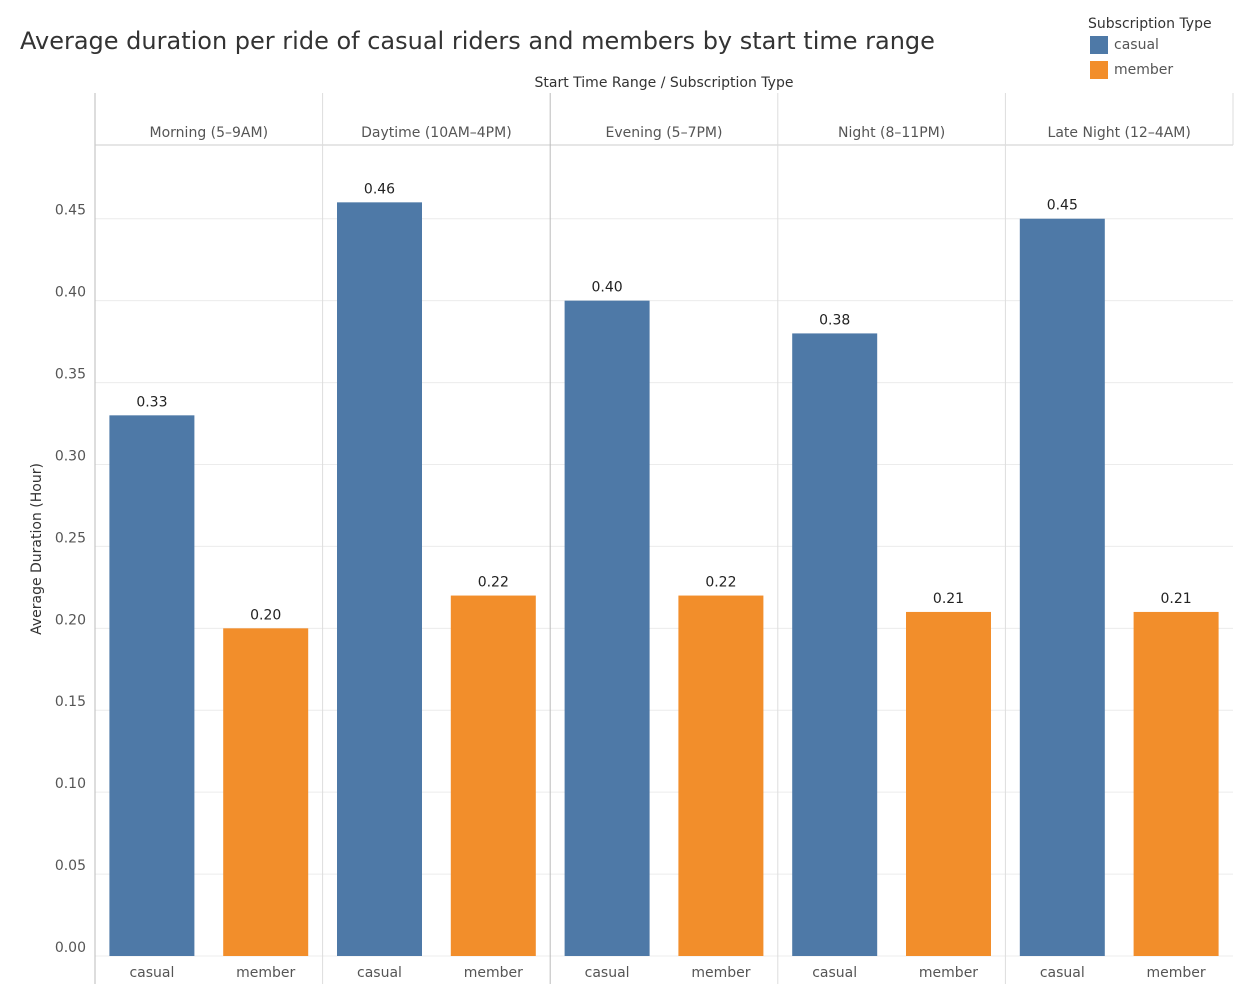 The width and height of the screenshot is (1249, 999). Describe the element at coordinates (1119, 133) in the screenshot. I see `category-header: Late Night (12–4AM)` at that location.